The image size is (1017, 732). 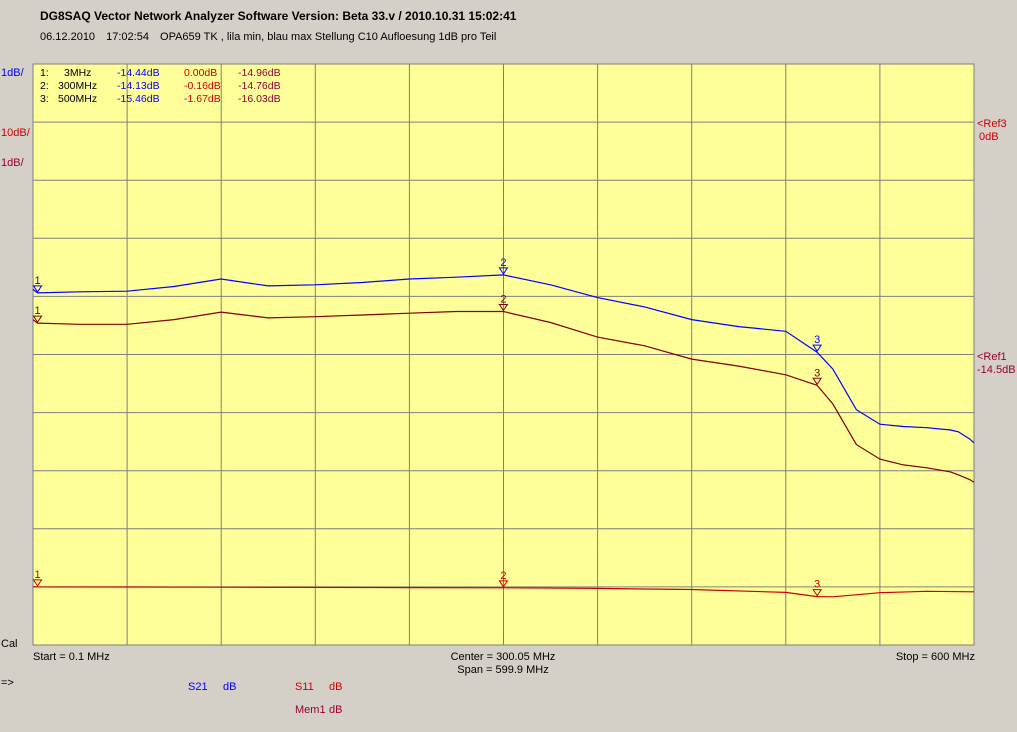 What do you see at coordinates (992, 357) in the screenshot?
I see `mem-ref-label: <Ref1` at bounding box center [992, 357].